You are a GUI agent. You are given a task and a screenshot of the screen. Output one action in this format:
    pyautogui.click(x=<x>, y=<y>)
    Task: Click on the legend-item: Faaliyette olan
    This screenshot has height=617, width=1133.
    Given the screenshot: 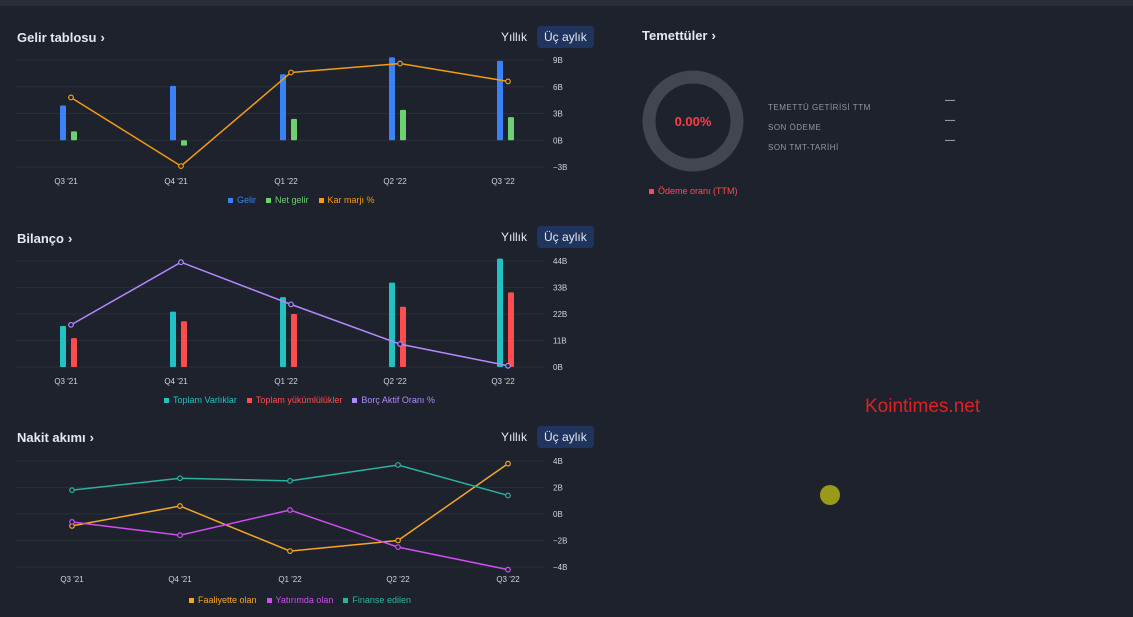 What is the action you would take?
    pyautogui.click(x=223, y=600)
    